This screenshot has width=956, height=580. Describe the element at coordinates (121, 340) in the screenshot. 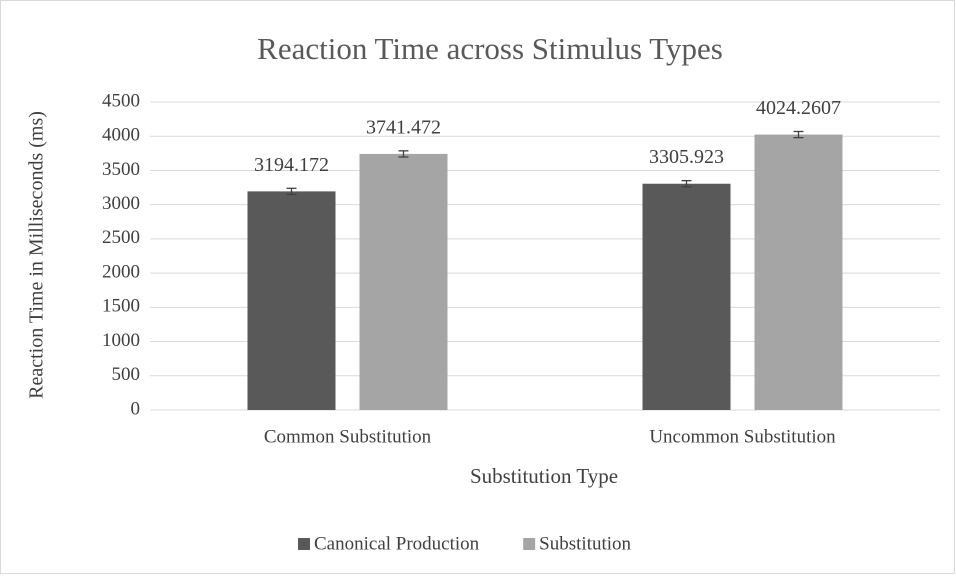

I see `y-tick-label: 1000` at that location.